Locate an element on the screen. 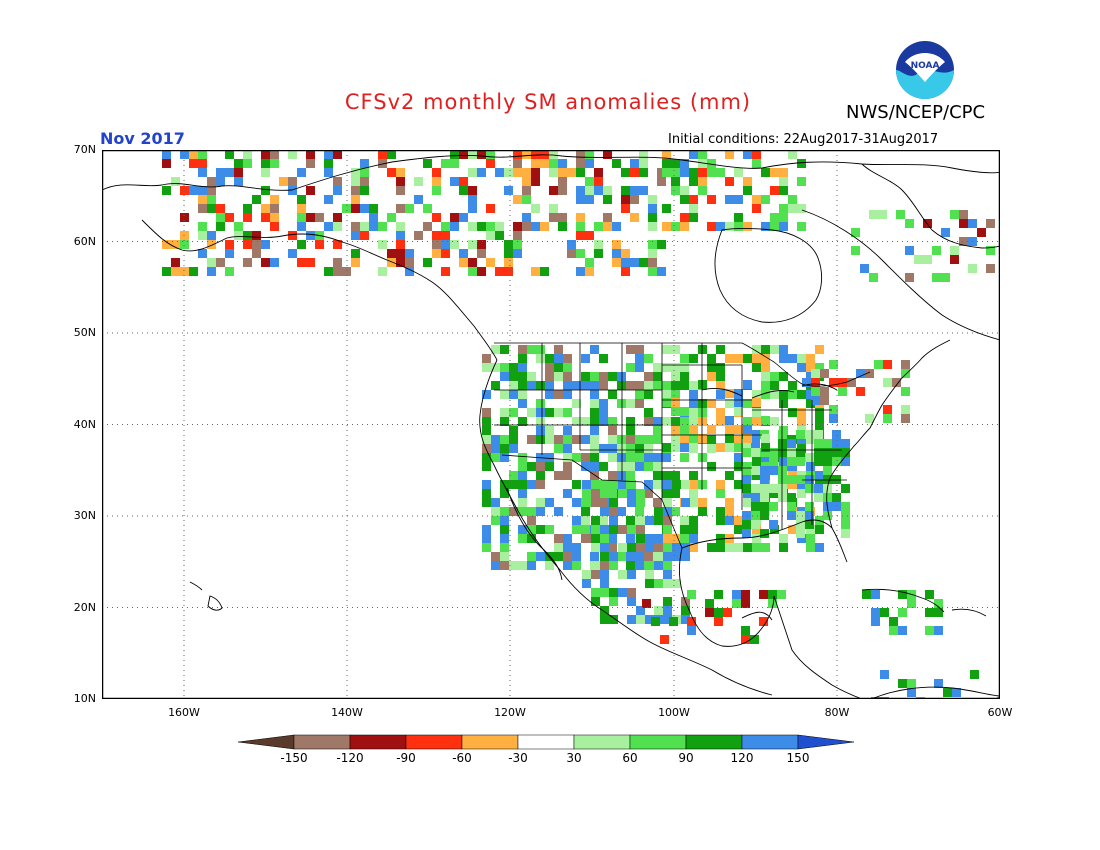 This screenshot has height=850, width=1100. map-title: CFSv2 monthly SM anomalies (mm) is located at coordinates (548, 102).